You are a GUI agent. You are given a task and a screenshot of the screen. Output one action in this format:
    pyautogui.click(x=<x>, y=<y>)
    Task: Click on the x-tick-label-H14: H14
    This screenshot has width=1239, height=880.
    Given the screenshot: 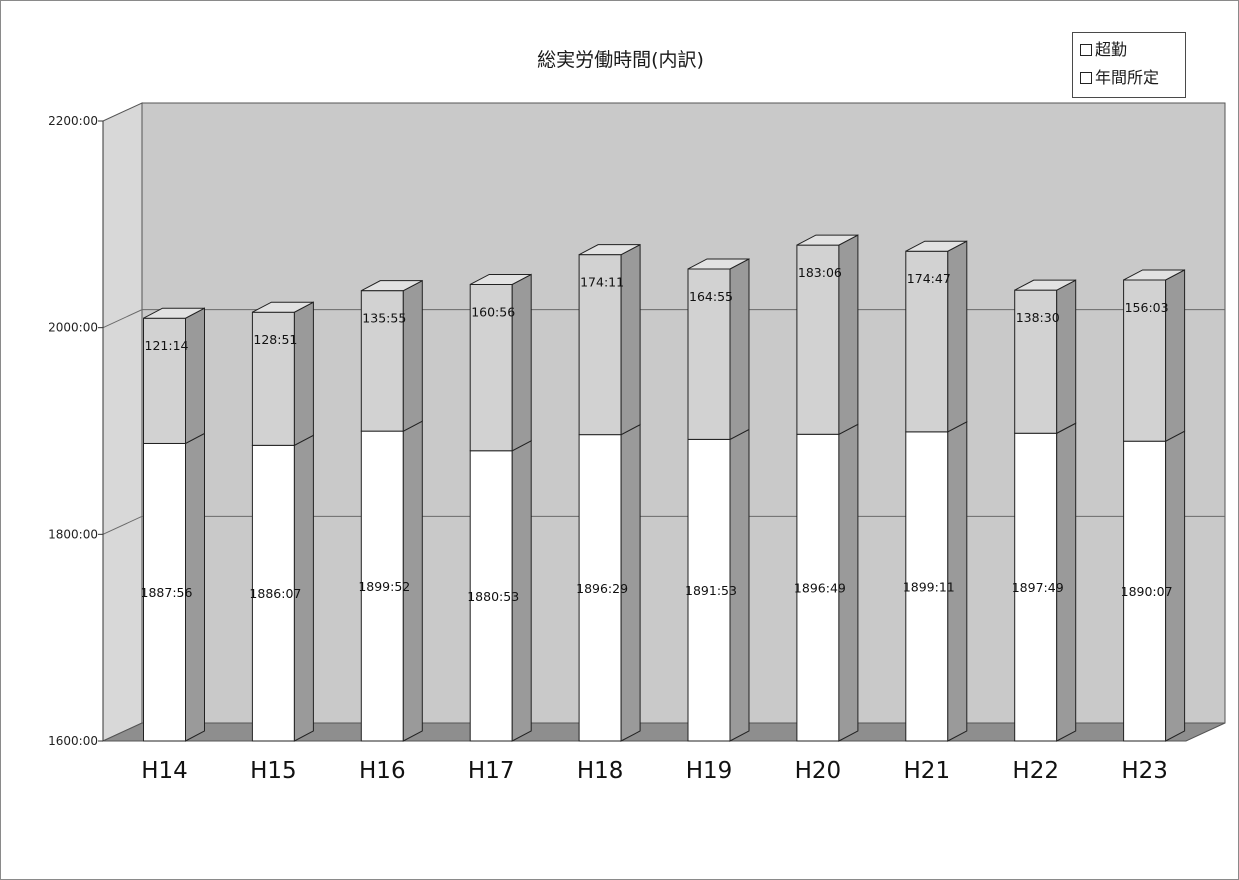 What is the action you would take?
    pyautogui.click(x=164, y=771)
    